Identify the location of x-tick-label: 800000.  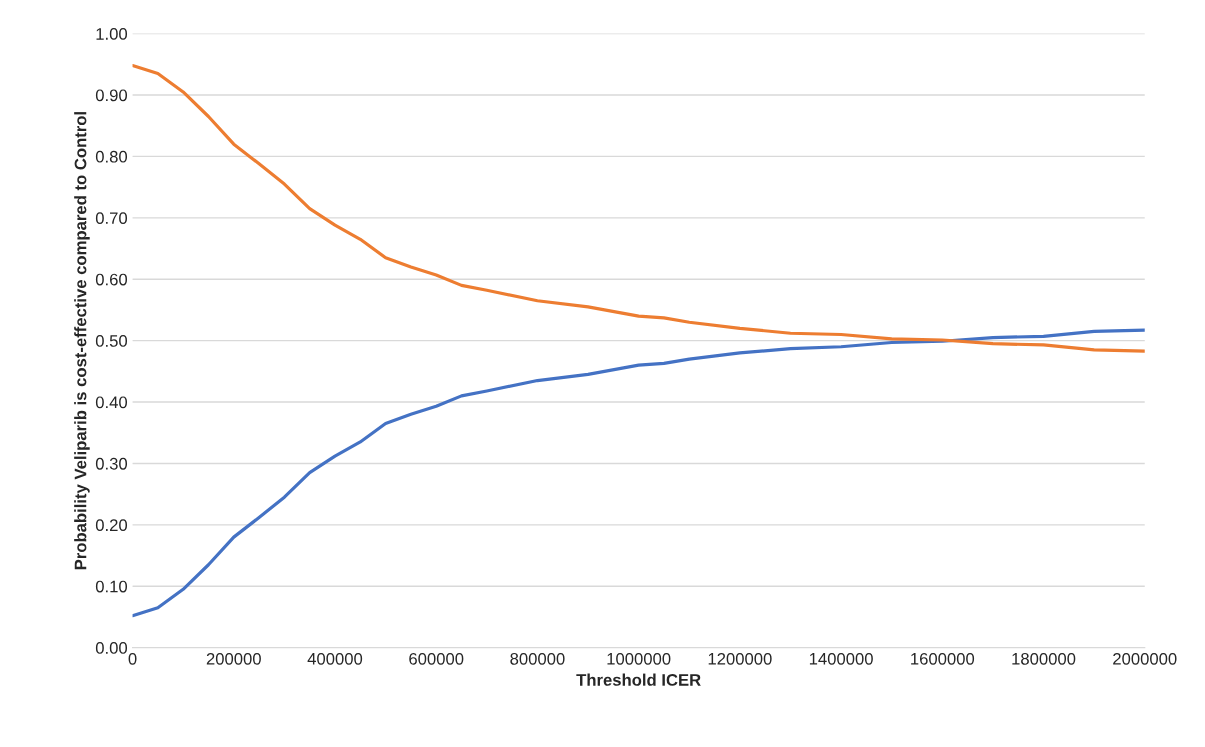
(537, 658).